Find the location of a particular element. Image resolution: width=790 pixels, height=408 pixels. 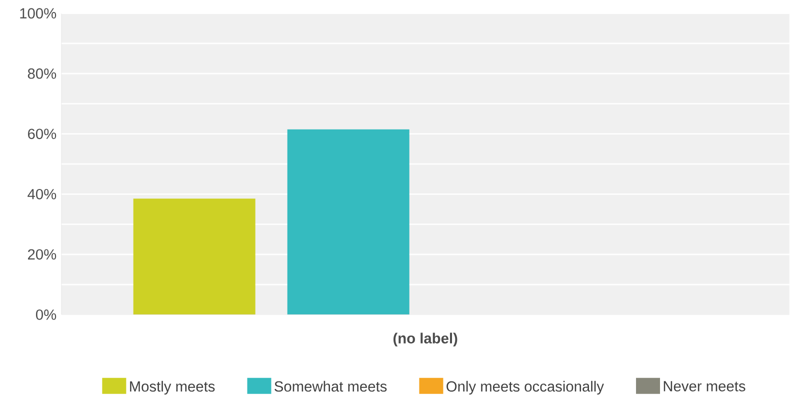

legend-label: Mostly meets is located at coordinates (172, 387).